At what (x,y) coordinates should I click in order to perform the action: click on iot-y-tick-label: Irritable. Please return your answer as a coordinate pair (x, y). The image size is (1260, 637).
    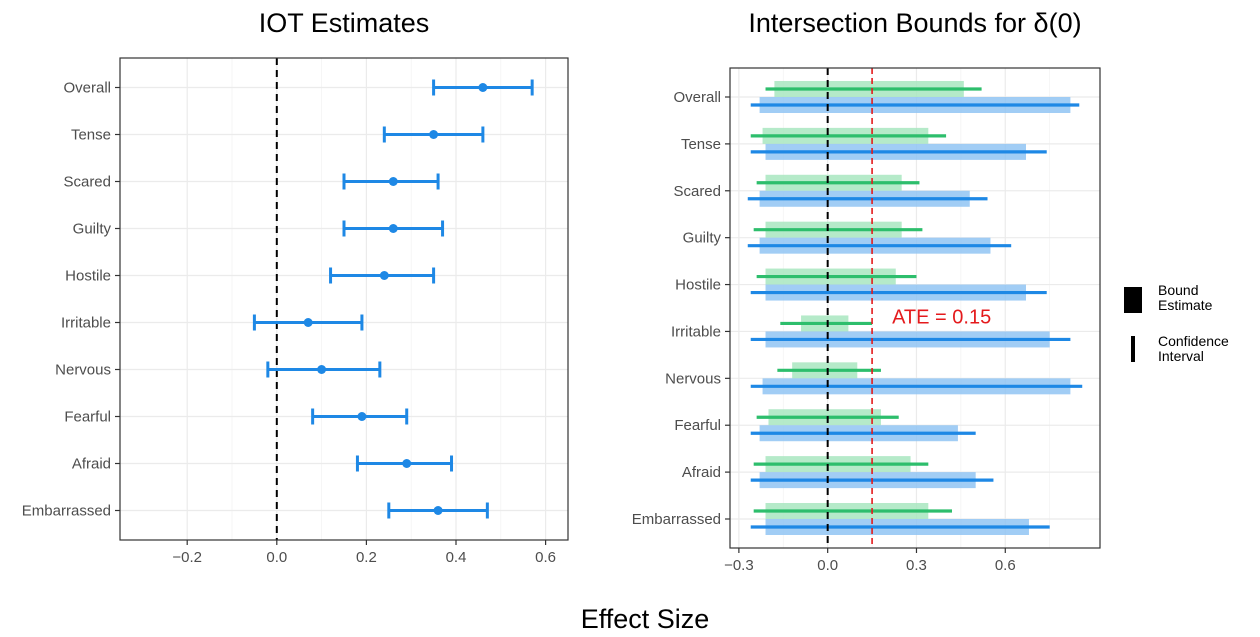
    Looking at the image, I should click on (86, 323).